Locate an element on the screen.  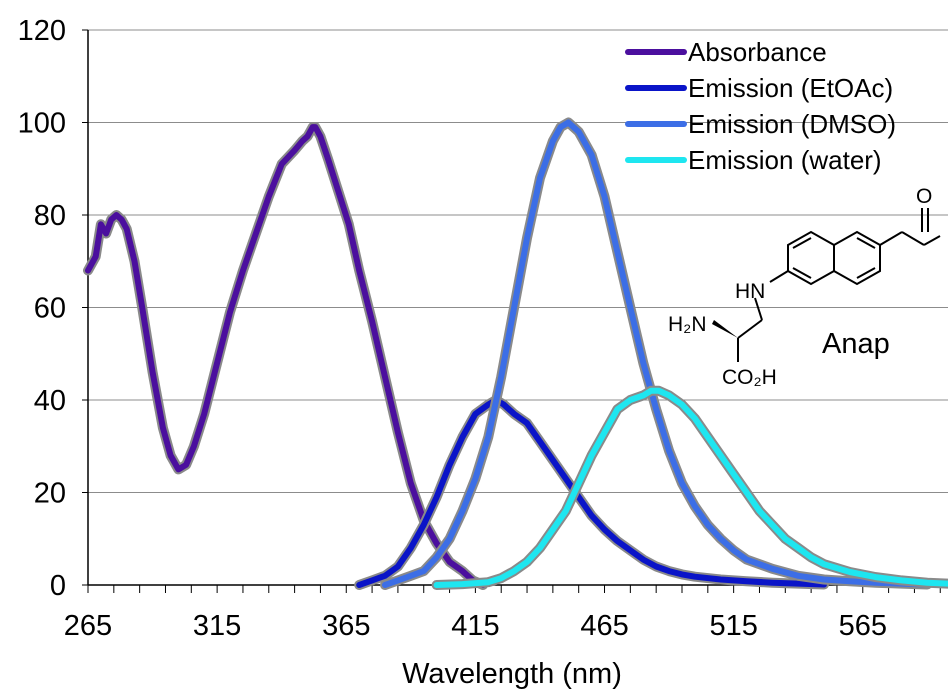
legend-label: Absorbance is located at coordinates (757, 52).